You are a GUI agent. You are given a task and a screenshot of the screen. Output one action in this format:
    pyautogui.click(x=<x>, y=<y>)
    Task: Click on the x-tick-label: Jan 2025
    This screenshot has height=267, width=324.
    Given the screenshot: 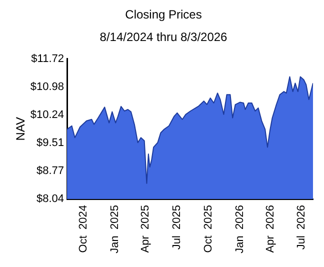 What is the action you would take?
    pyautogui.click(x=114, y=229)
    